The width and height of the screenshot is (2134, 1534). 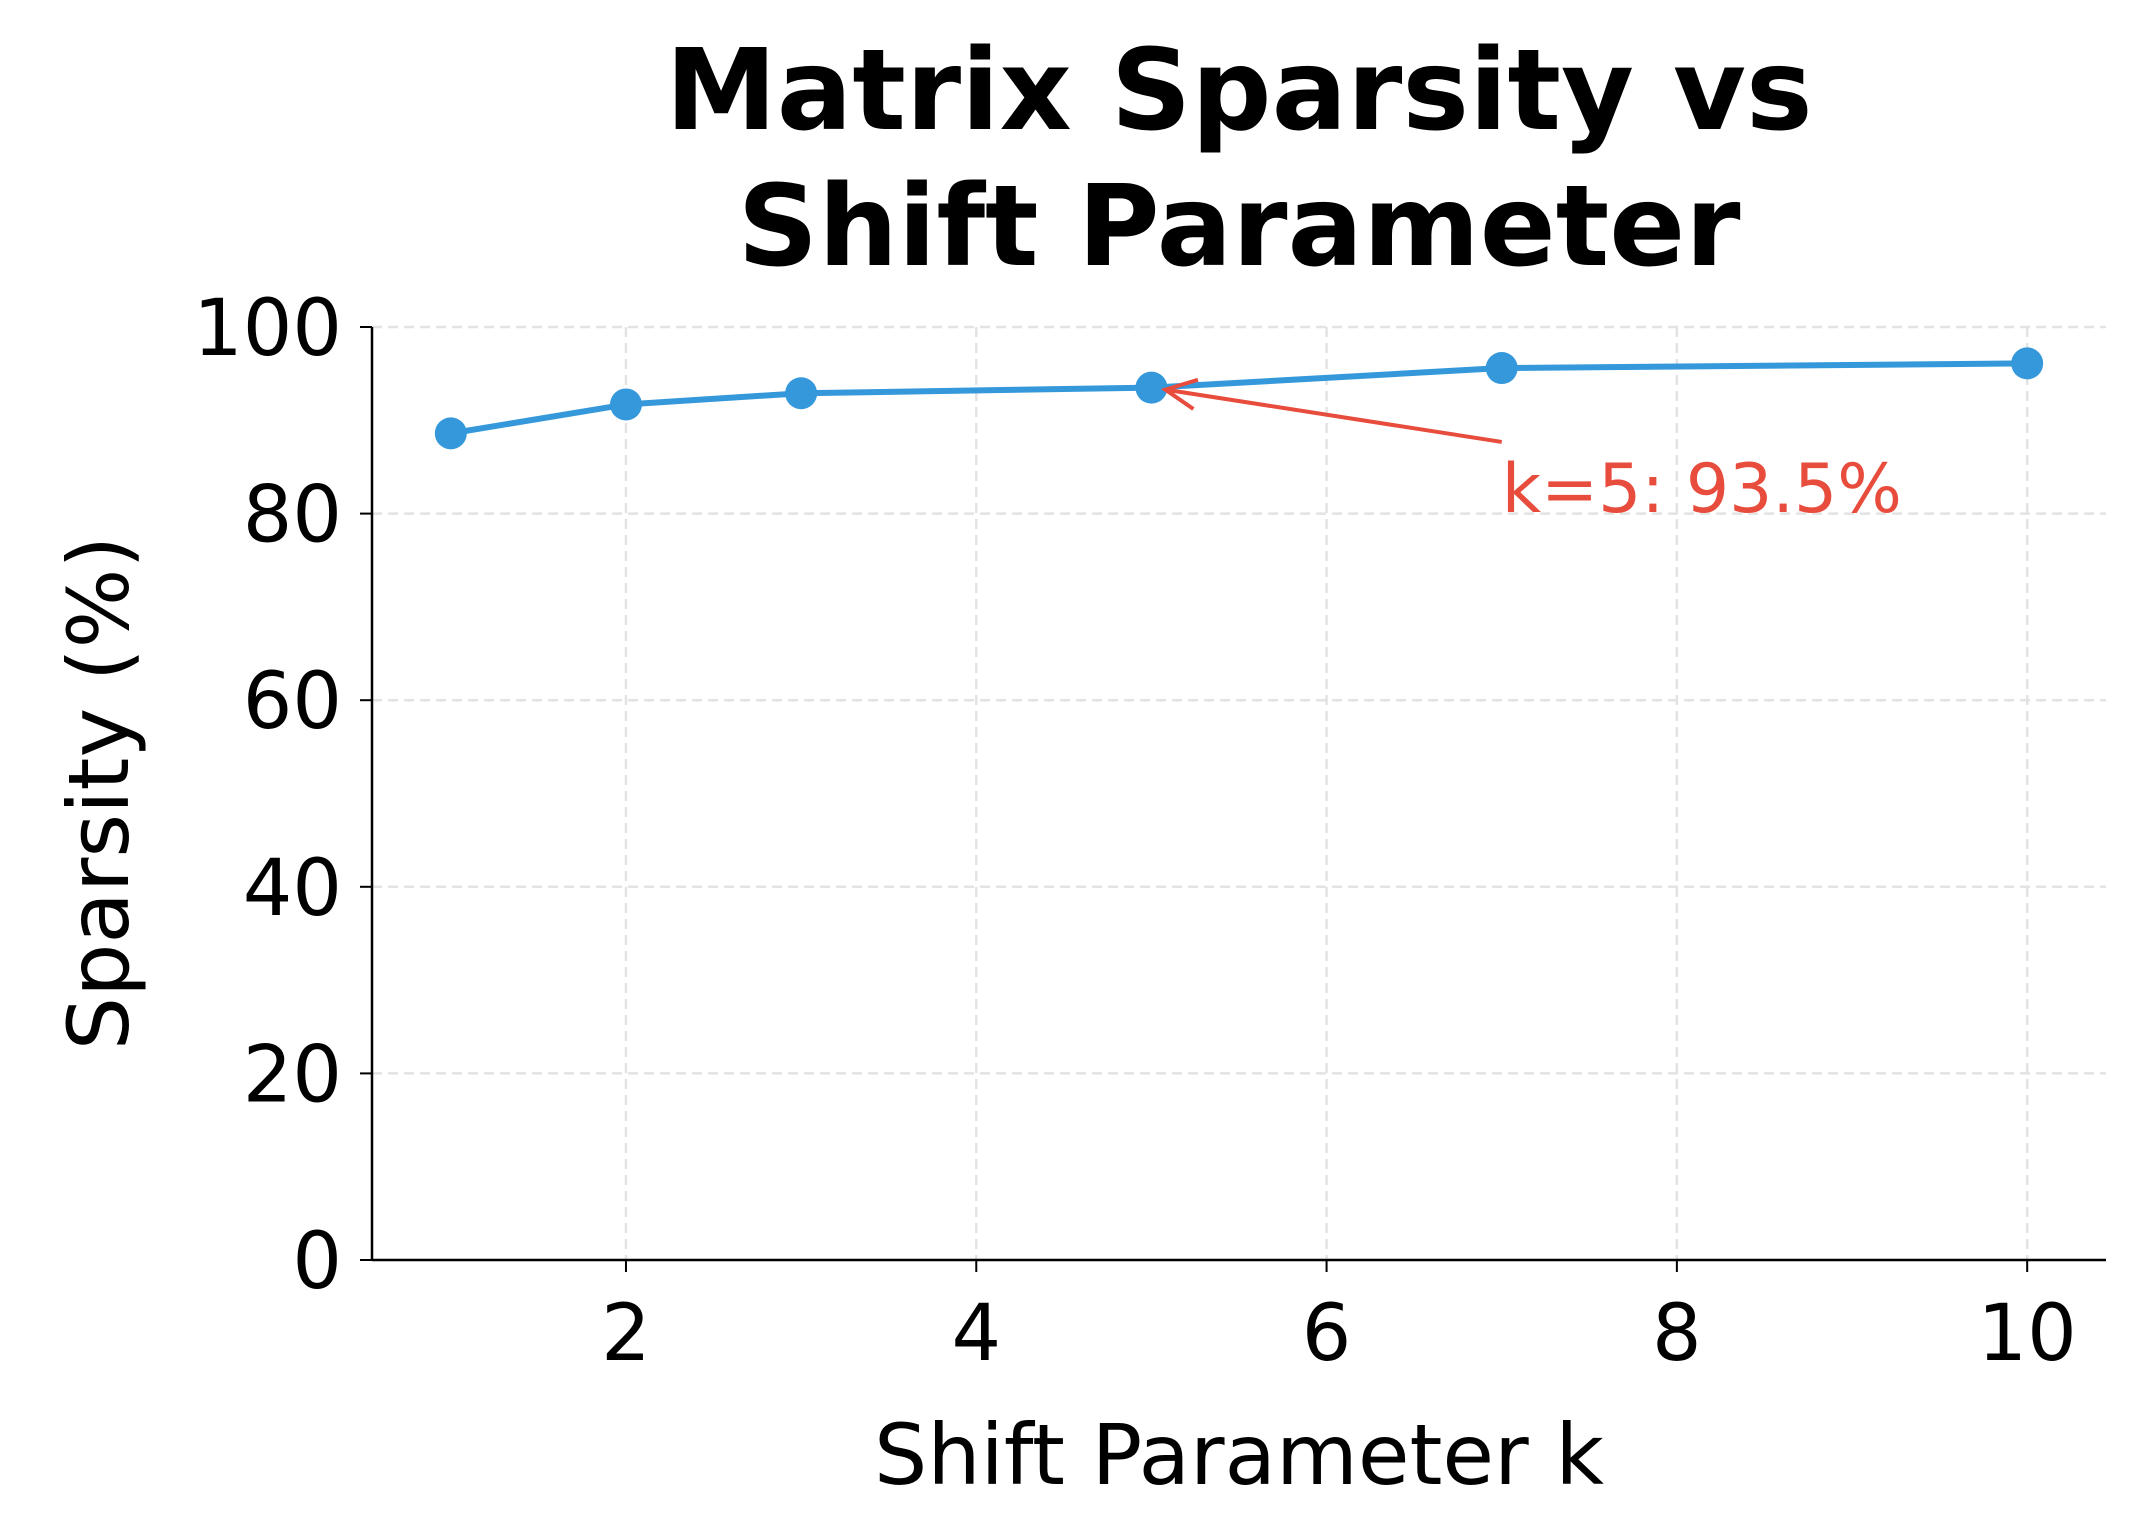 What do you see at coordinates (1702, 489) in the screenshot?
I see `annotation-label: k=5: 93.5%` at bounding box center [1702, 489].